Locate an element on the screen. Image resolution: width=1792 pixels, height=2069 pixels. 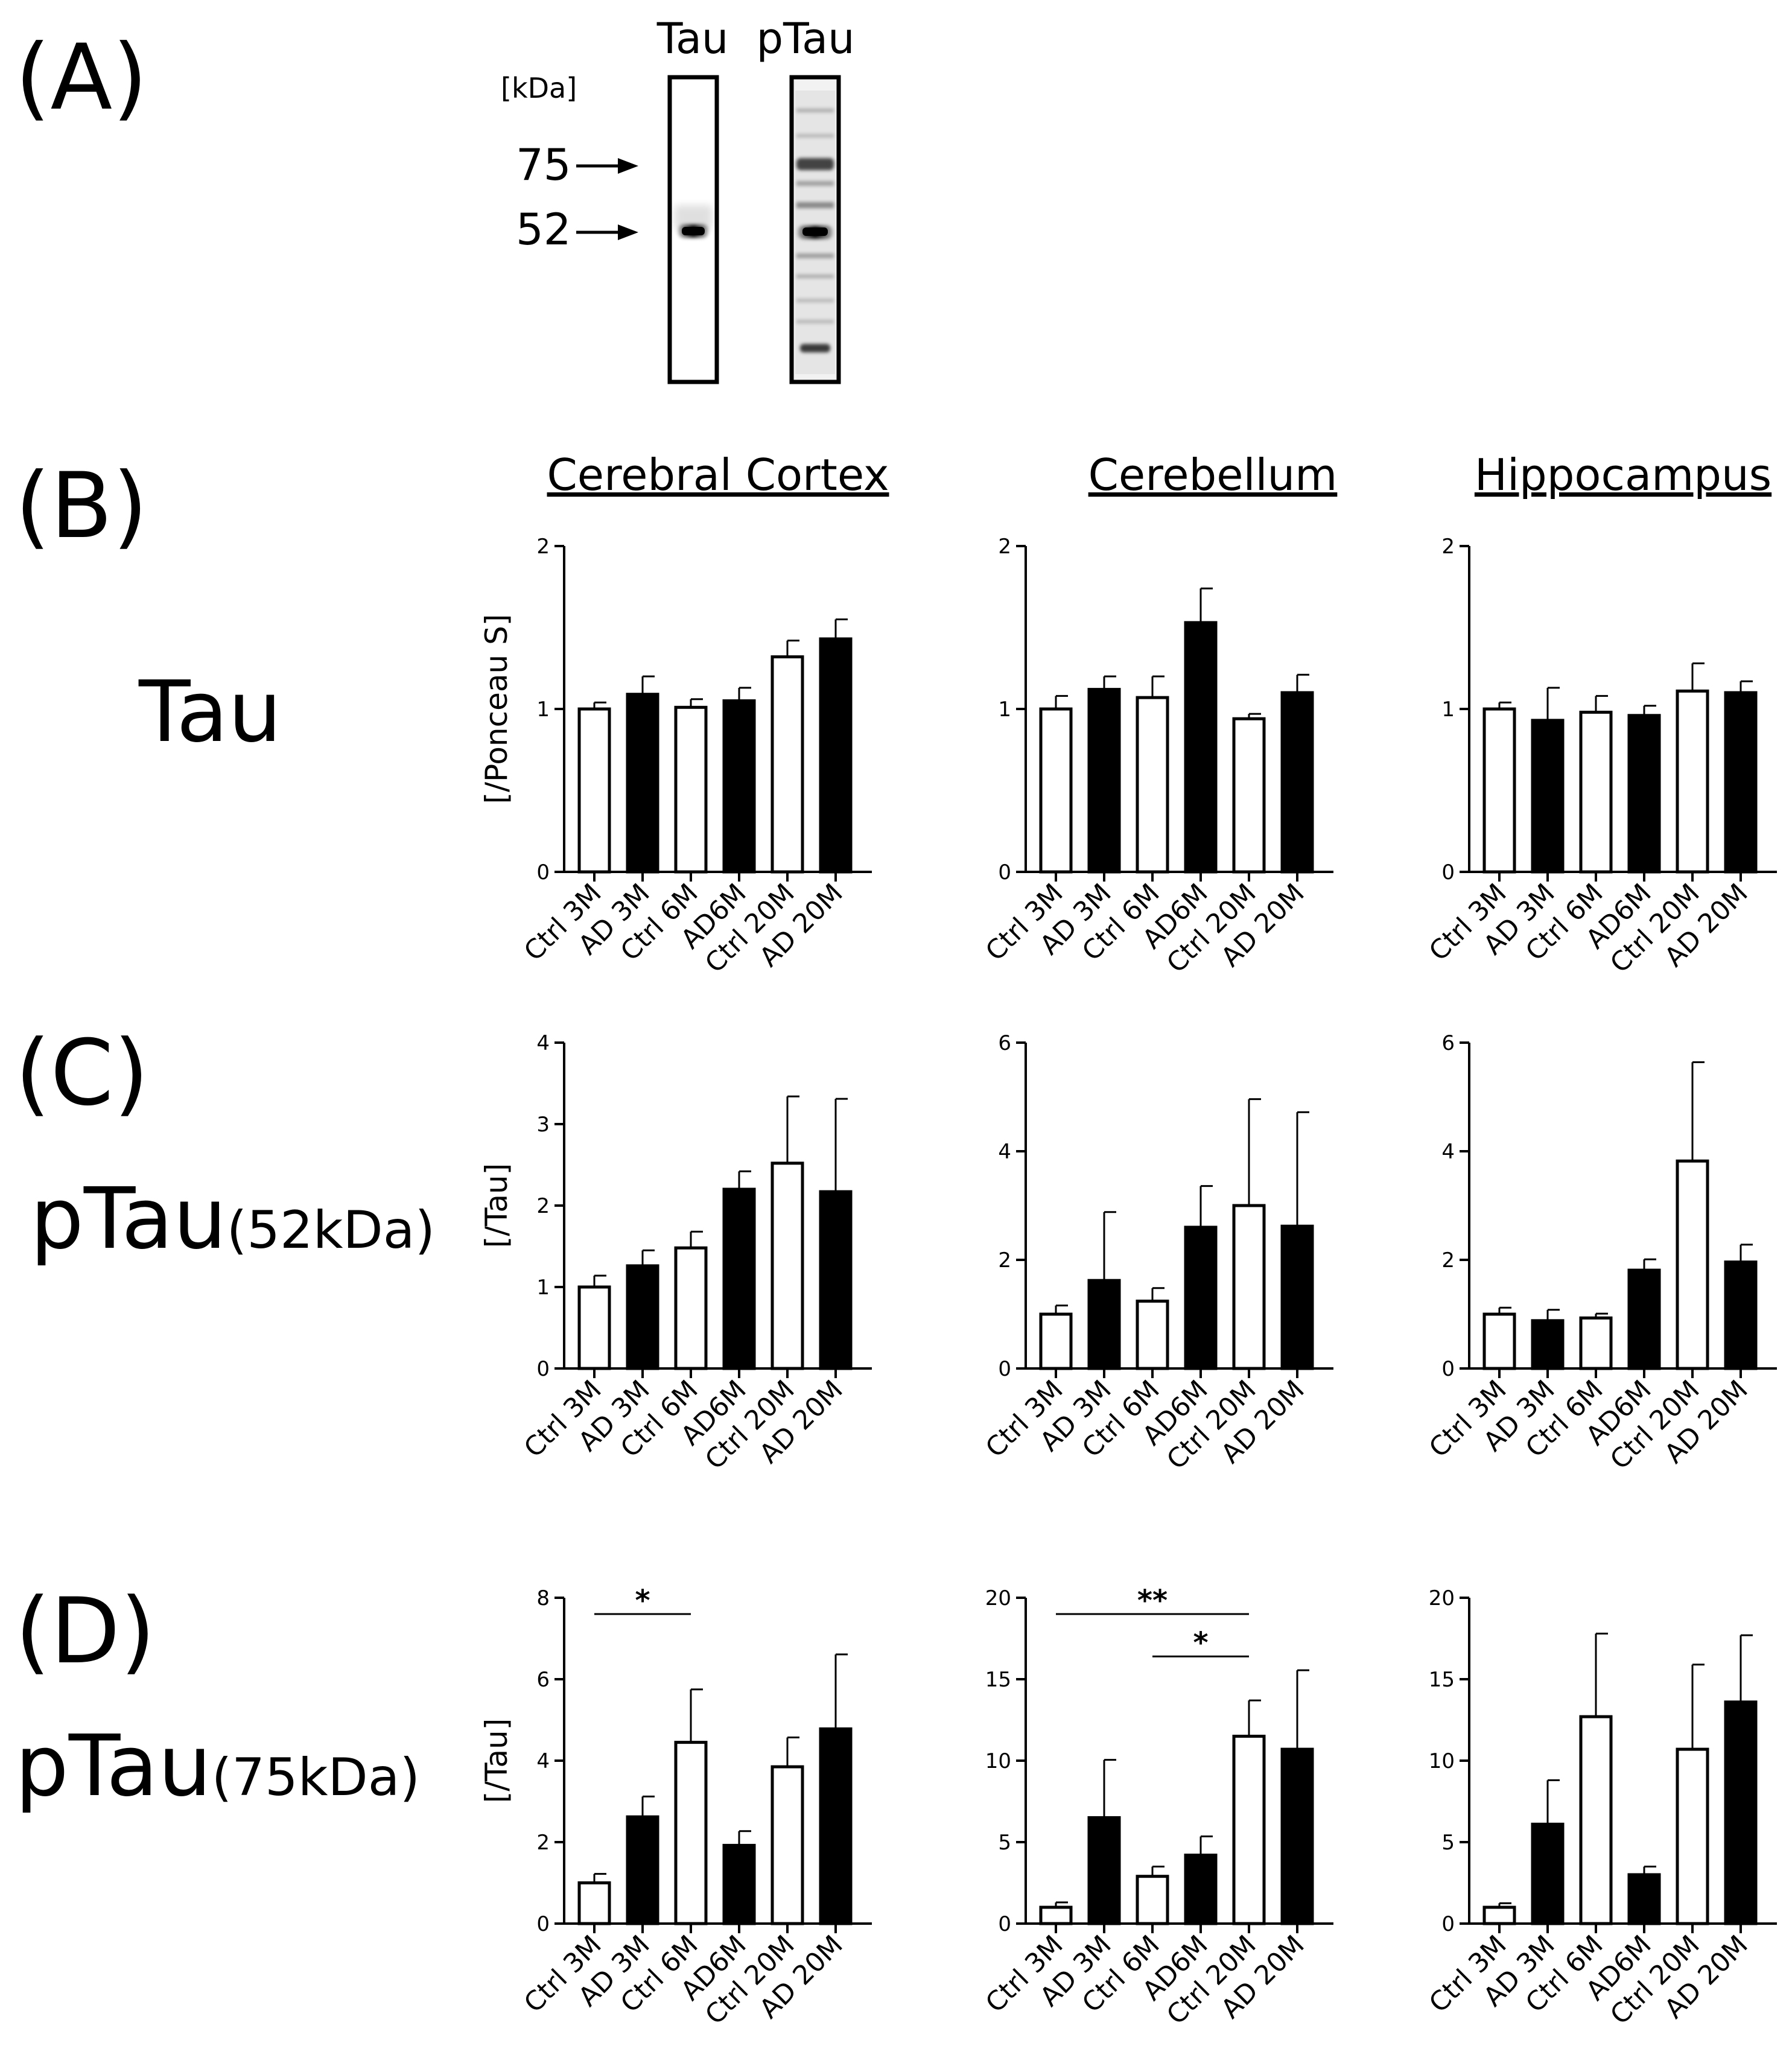
row-label-tau-main: Tau is located at coordinates (210, 712).